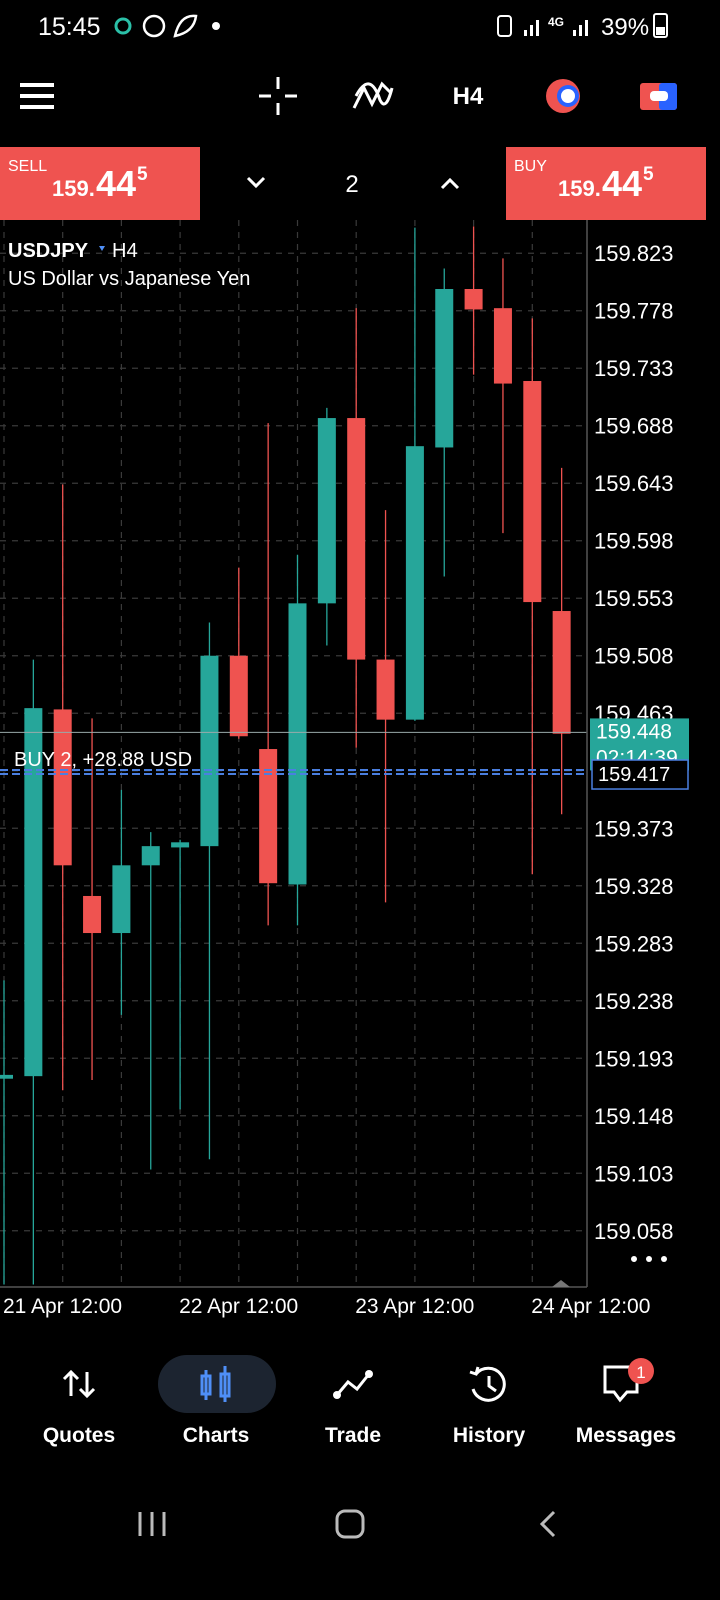  Describe the element at coordinates (622, 183) in the screenshot. I see `buy-price-big: 44` at that location.